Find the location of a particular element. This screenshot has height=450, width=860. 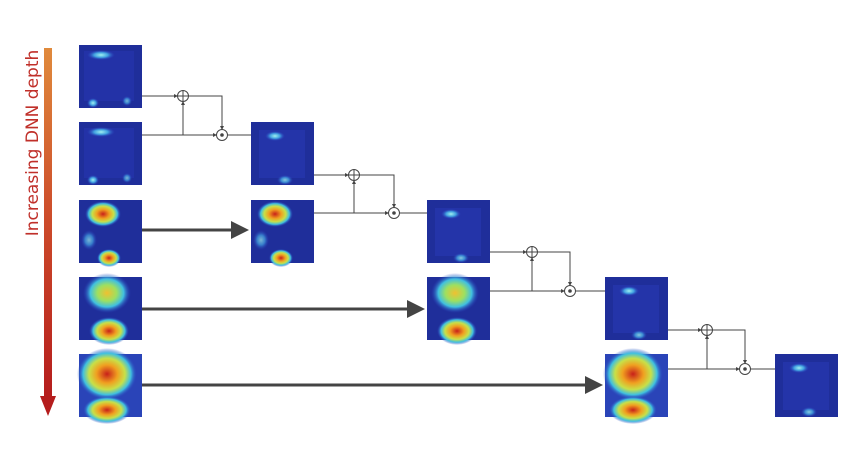

depth-arrow-head is located at coordinates (48, 406).